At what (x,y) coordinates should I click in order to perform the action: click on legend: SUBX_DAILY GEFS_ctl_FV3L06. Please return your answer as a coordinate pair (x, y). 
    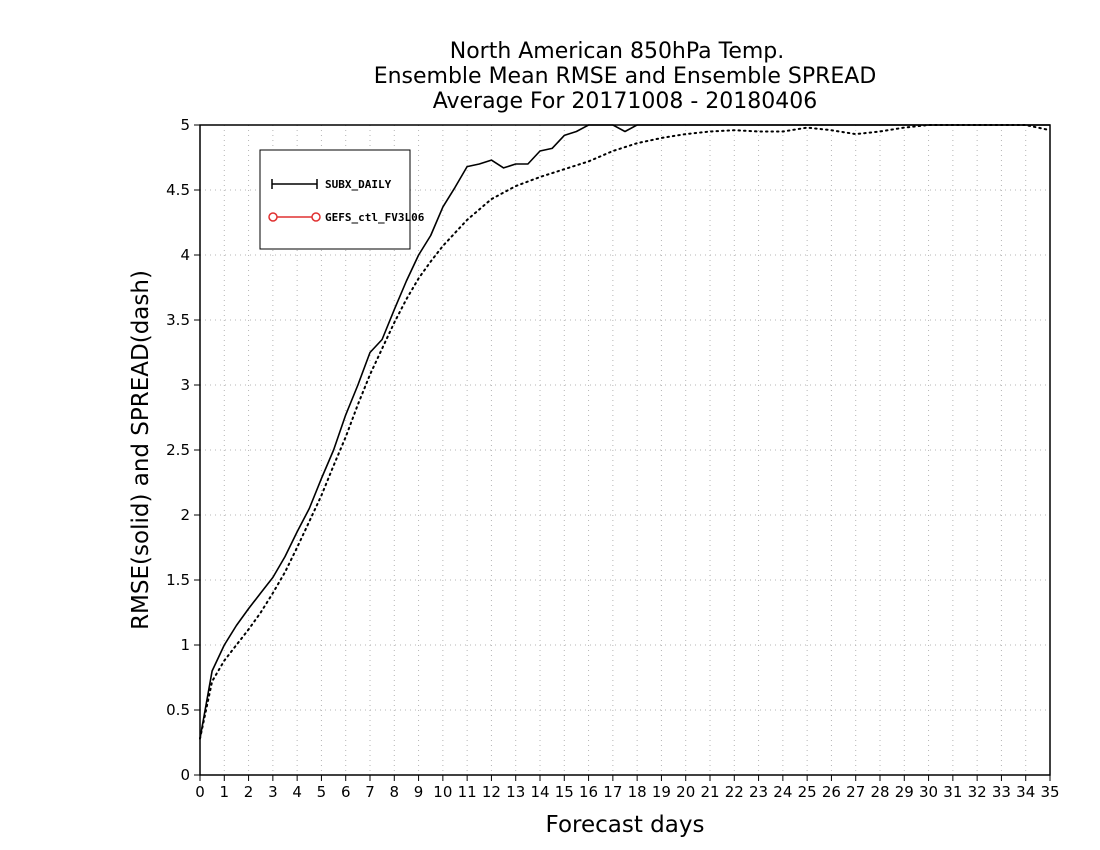
    Looking at the image, I should click on (342, 199).